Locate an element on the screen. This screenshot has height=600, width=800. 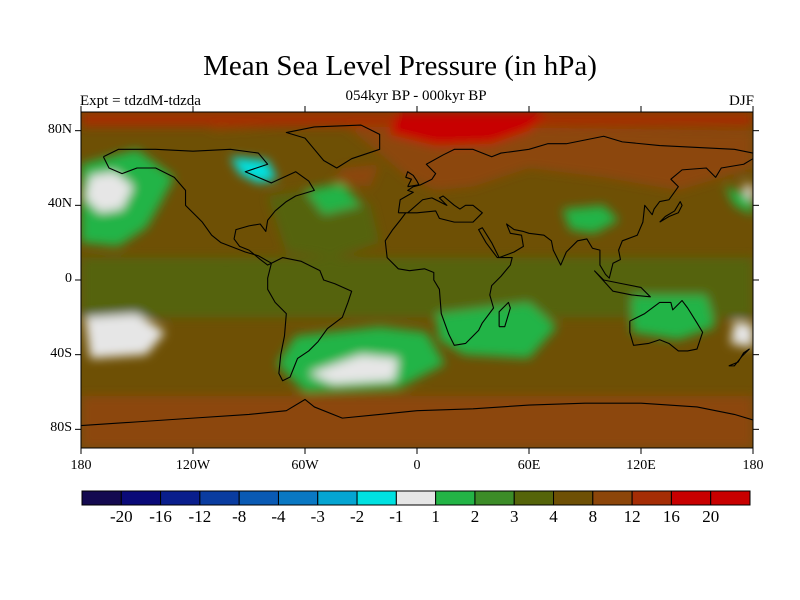
coastline-greenland is located at coordinates (333, 146).